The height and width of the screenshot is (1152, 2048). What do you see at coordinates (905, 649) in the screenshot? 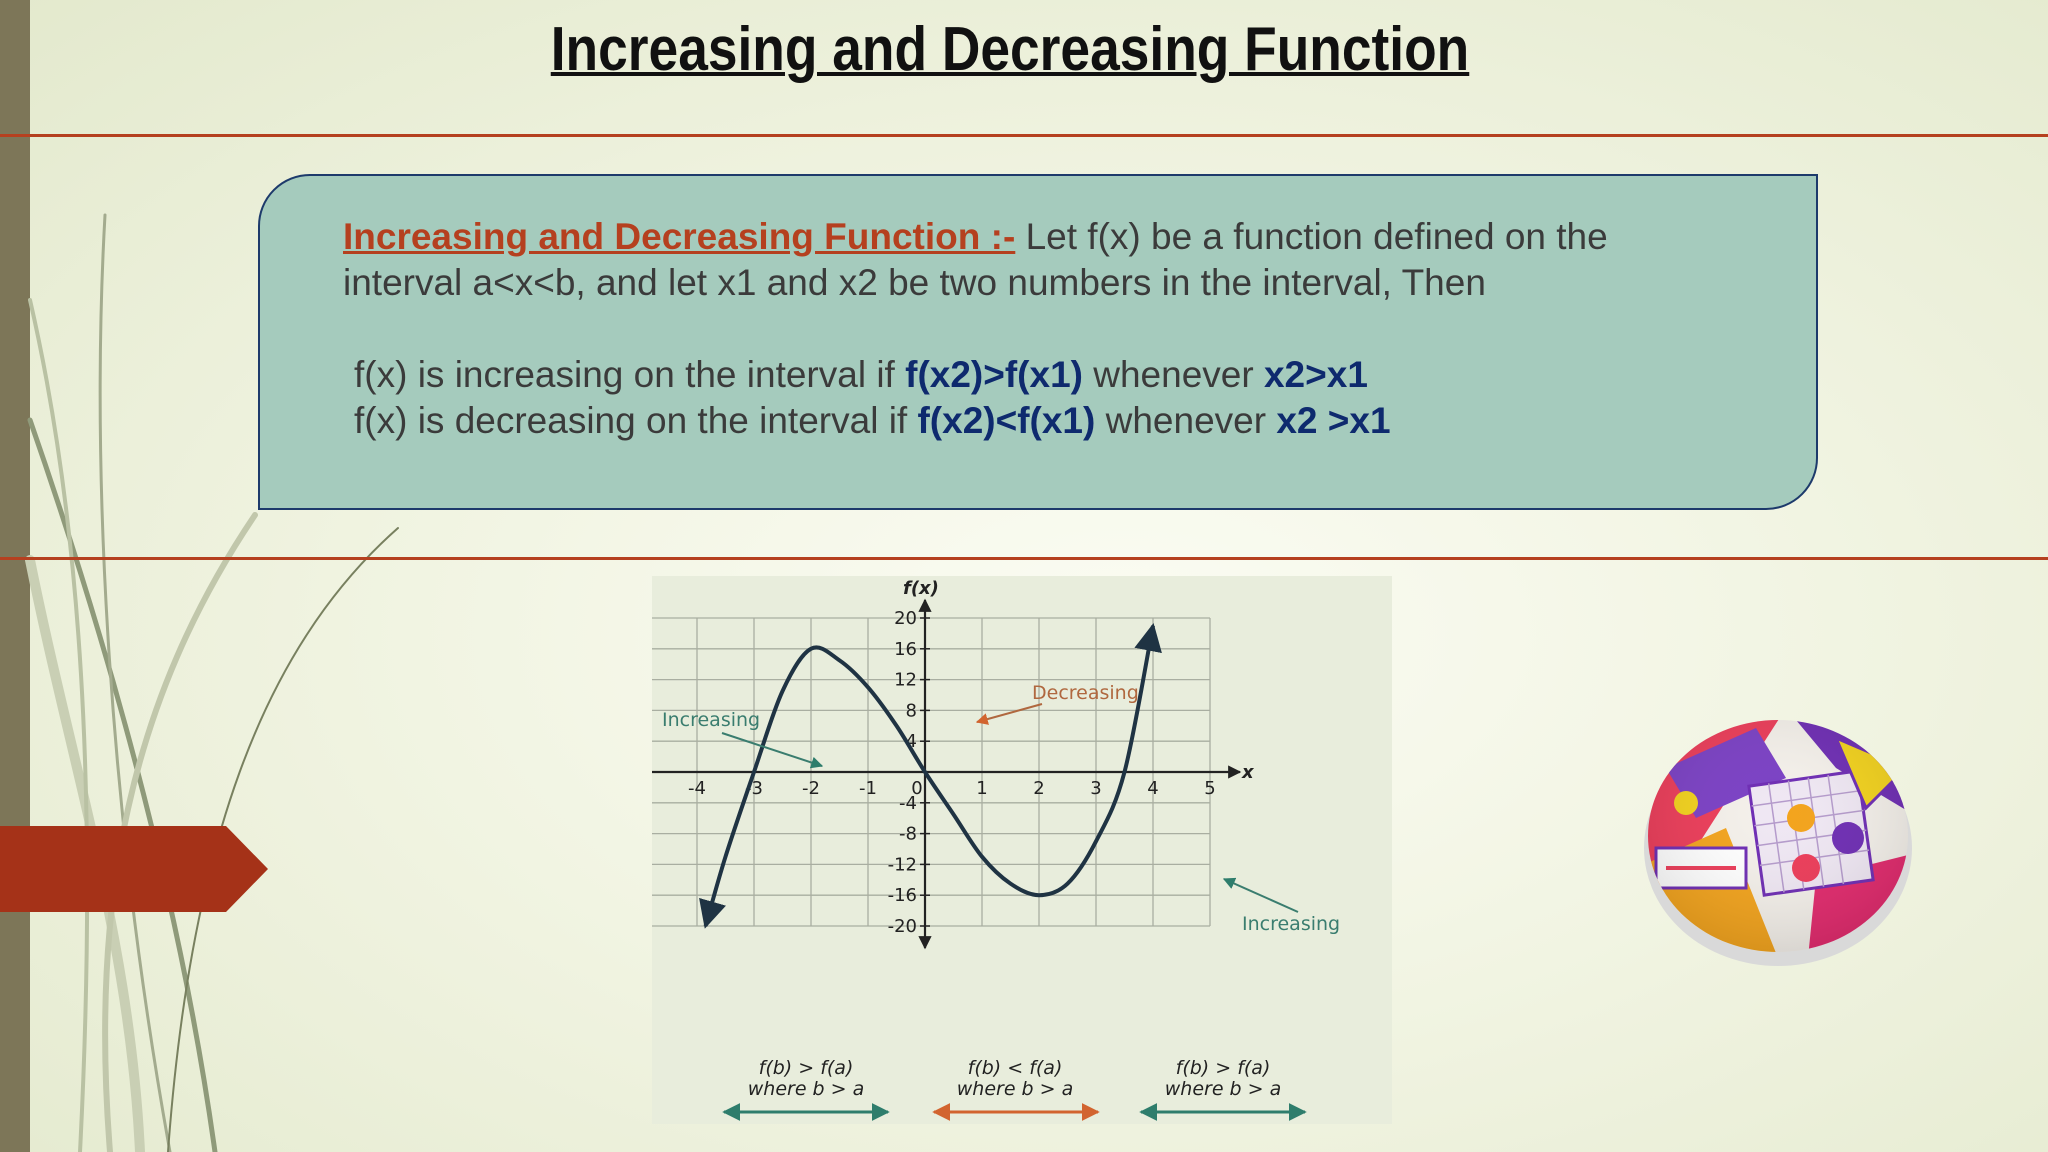
I see `y-tick-label: 16` at bounding box center [905, 649].